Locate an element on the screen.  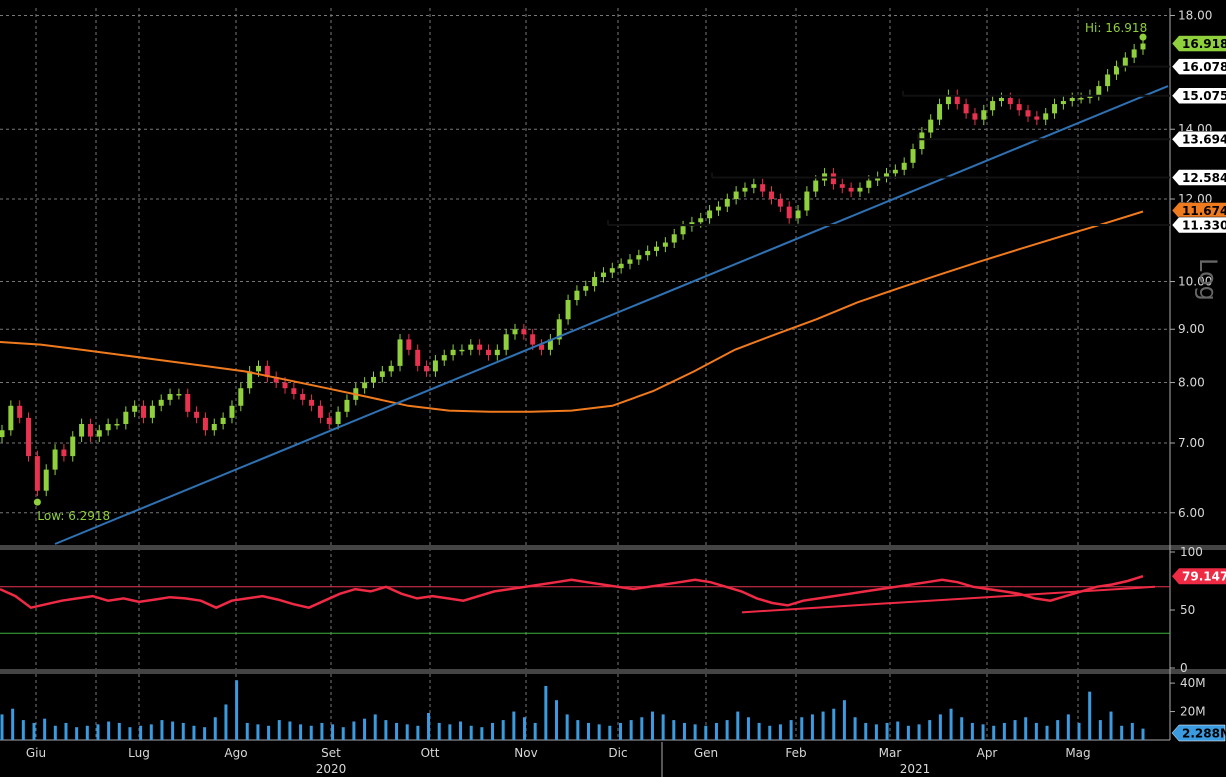
x-month-label: Mar is located at coordinates (890, 753).